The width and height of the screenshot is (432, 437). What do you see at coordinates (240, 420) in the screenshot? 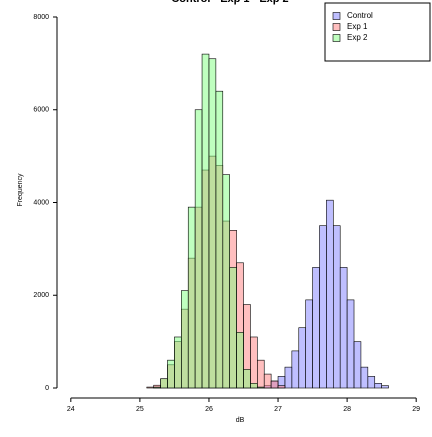
I see `x-axis-label: dB` at bounding box center [240, 420].